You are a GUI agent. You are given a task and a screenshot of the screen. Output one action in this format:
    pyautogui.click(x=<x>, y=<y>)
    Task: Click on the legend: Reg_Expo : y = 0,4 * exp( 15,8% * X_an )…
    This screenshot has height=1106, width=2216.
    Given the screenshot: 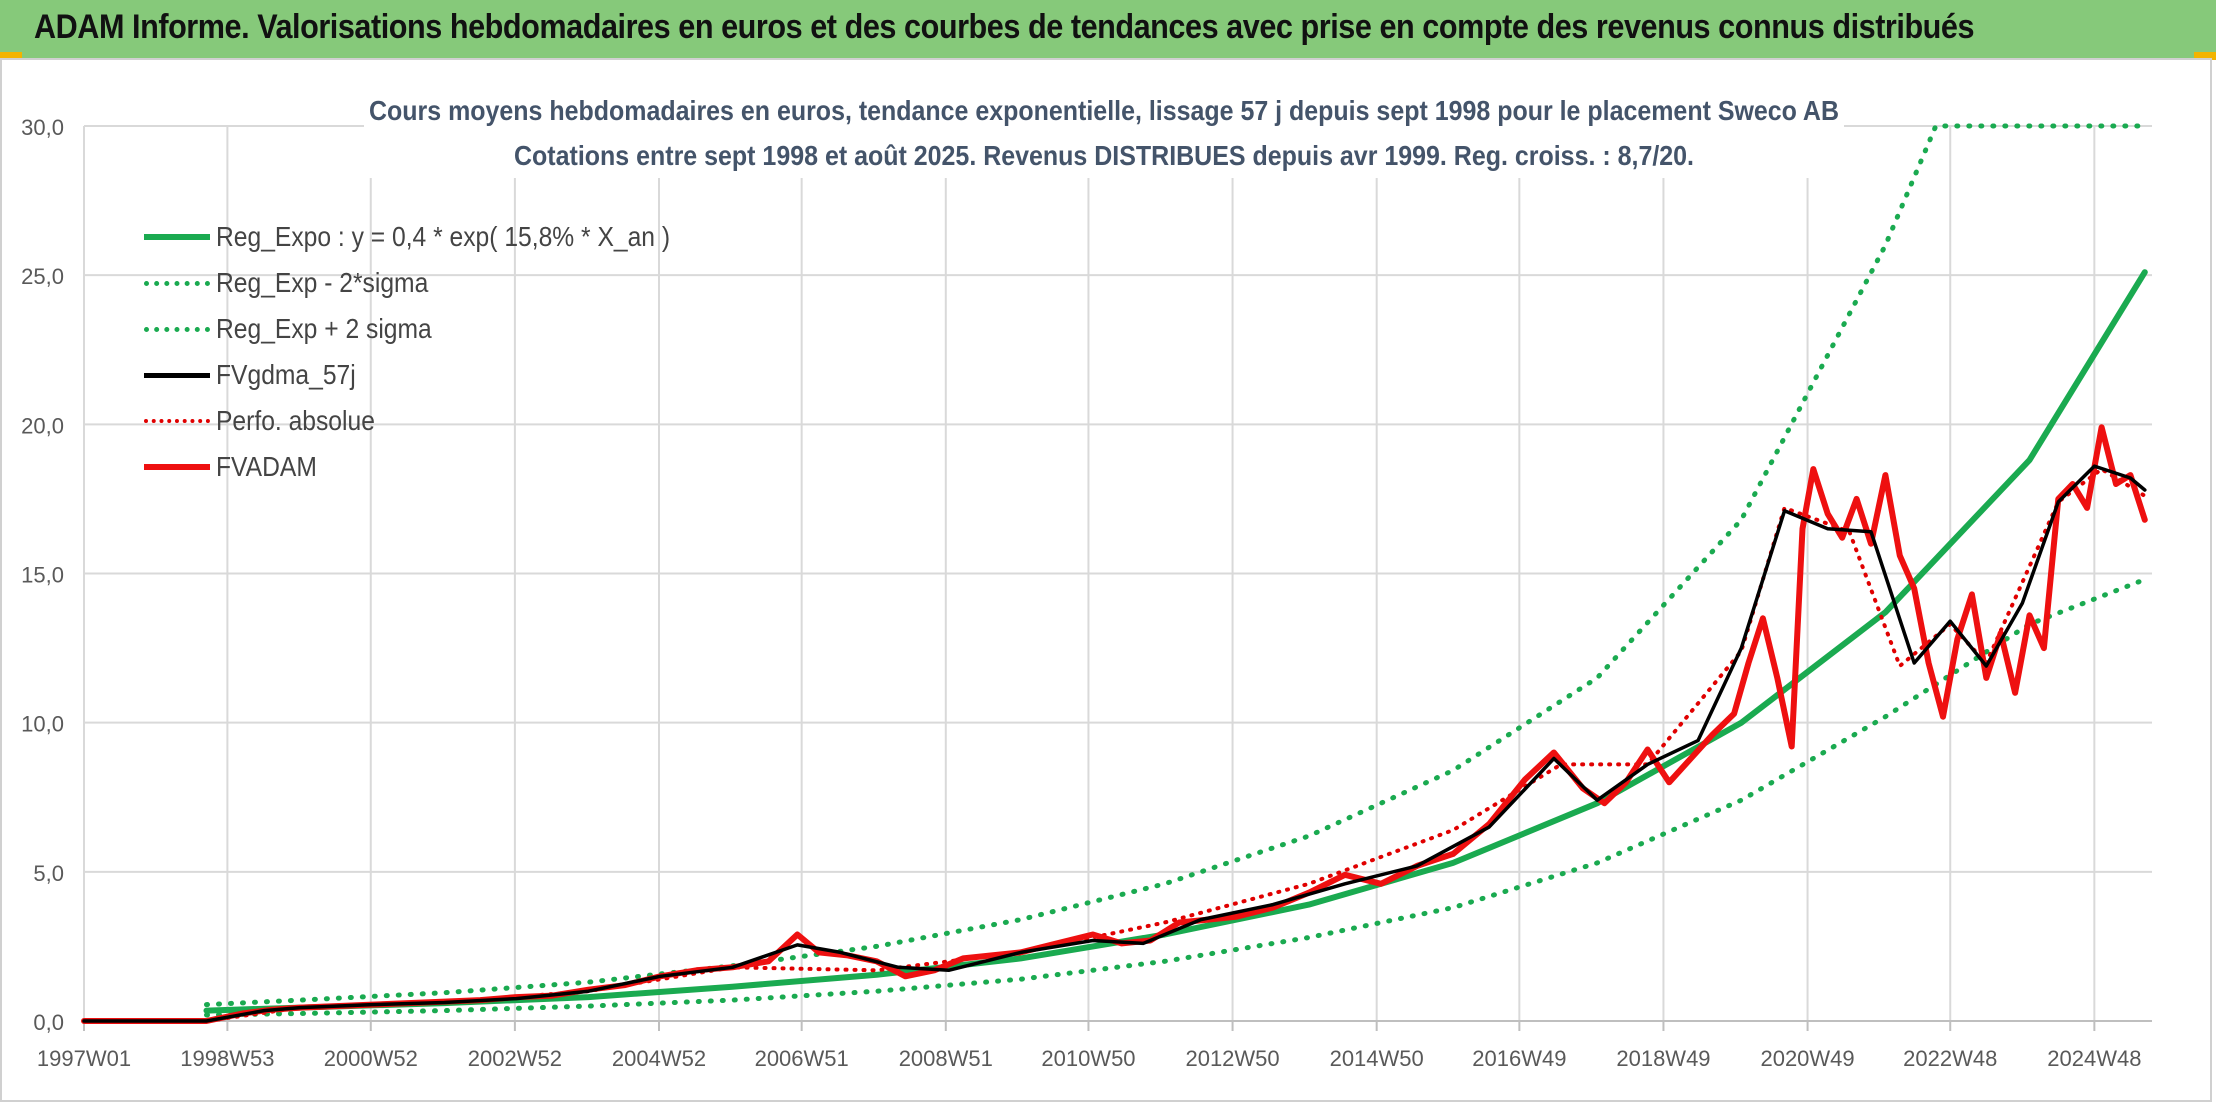 What is the action you would take?
    pyautogui.click(x=438, y=352)
    